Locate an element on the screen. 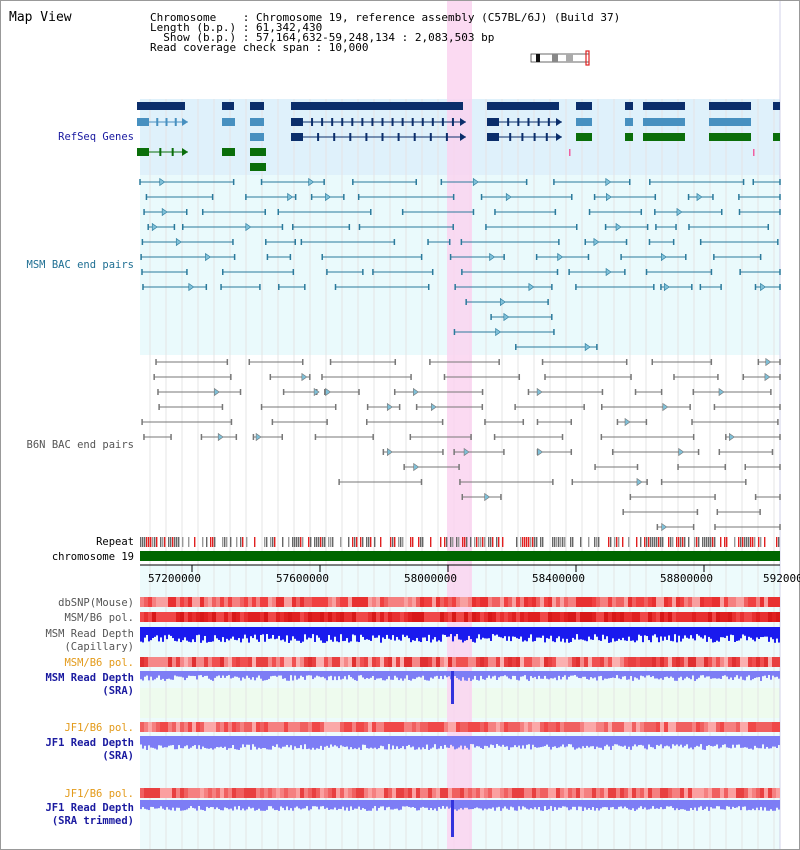  track-label-dbsnp: dbSNP(Mouse) is located at coordinates (96, 603).